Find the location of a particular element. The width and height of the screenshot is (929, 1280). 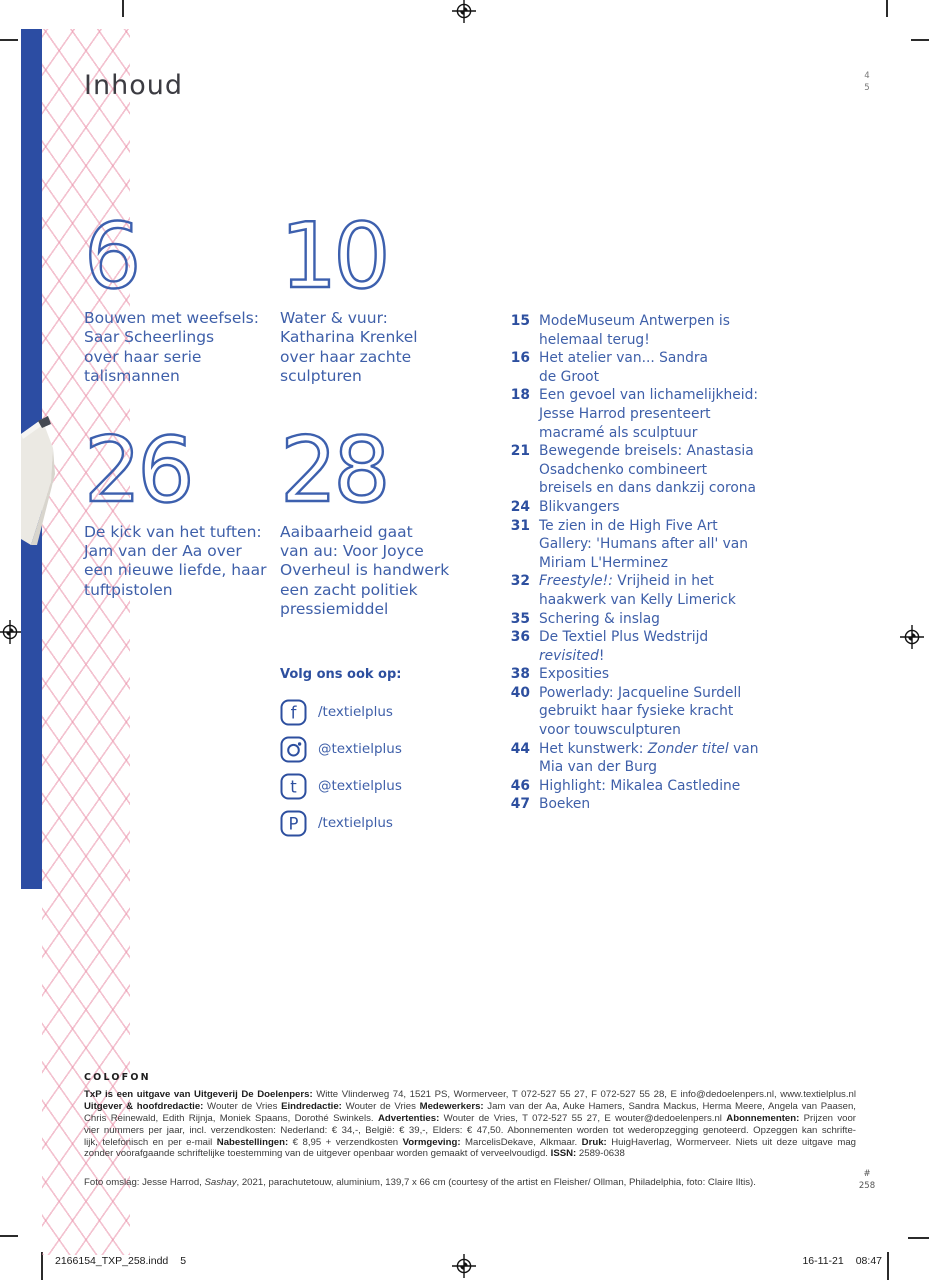

toc-entry-line: gebruikt haar fysieke kracht is located at coordinates (640, 711).